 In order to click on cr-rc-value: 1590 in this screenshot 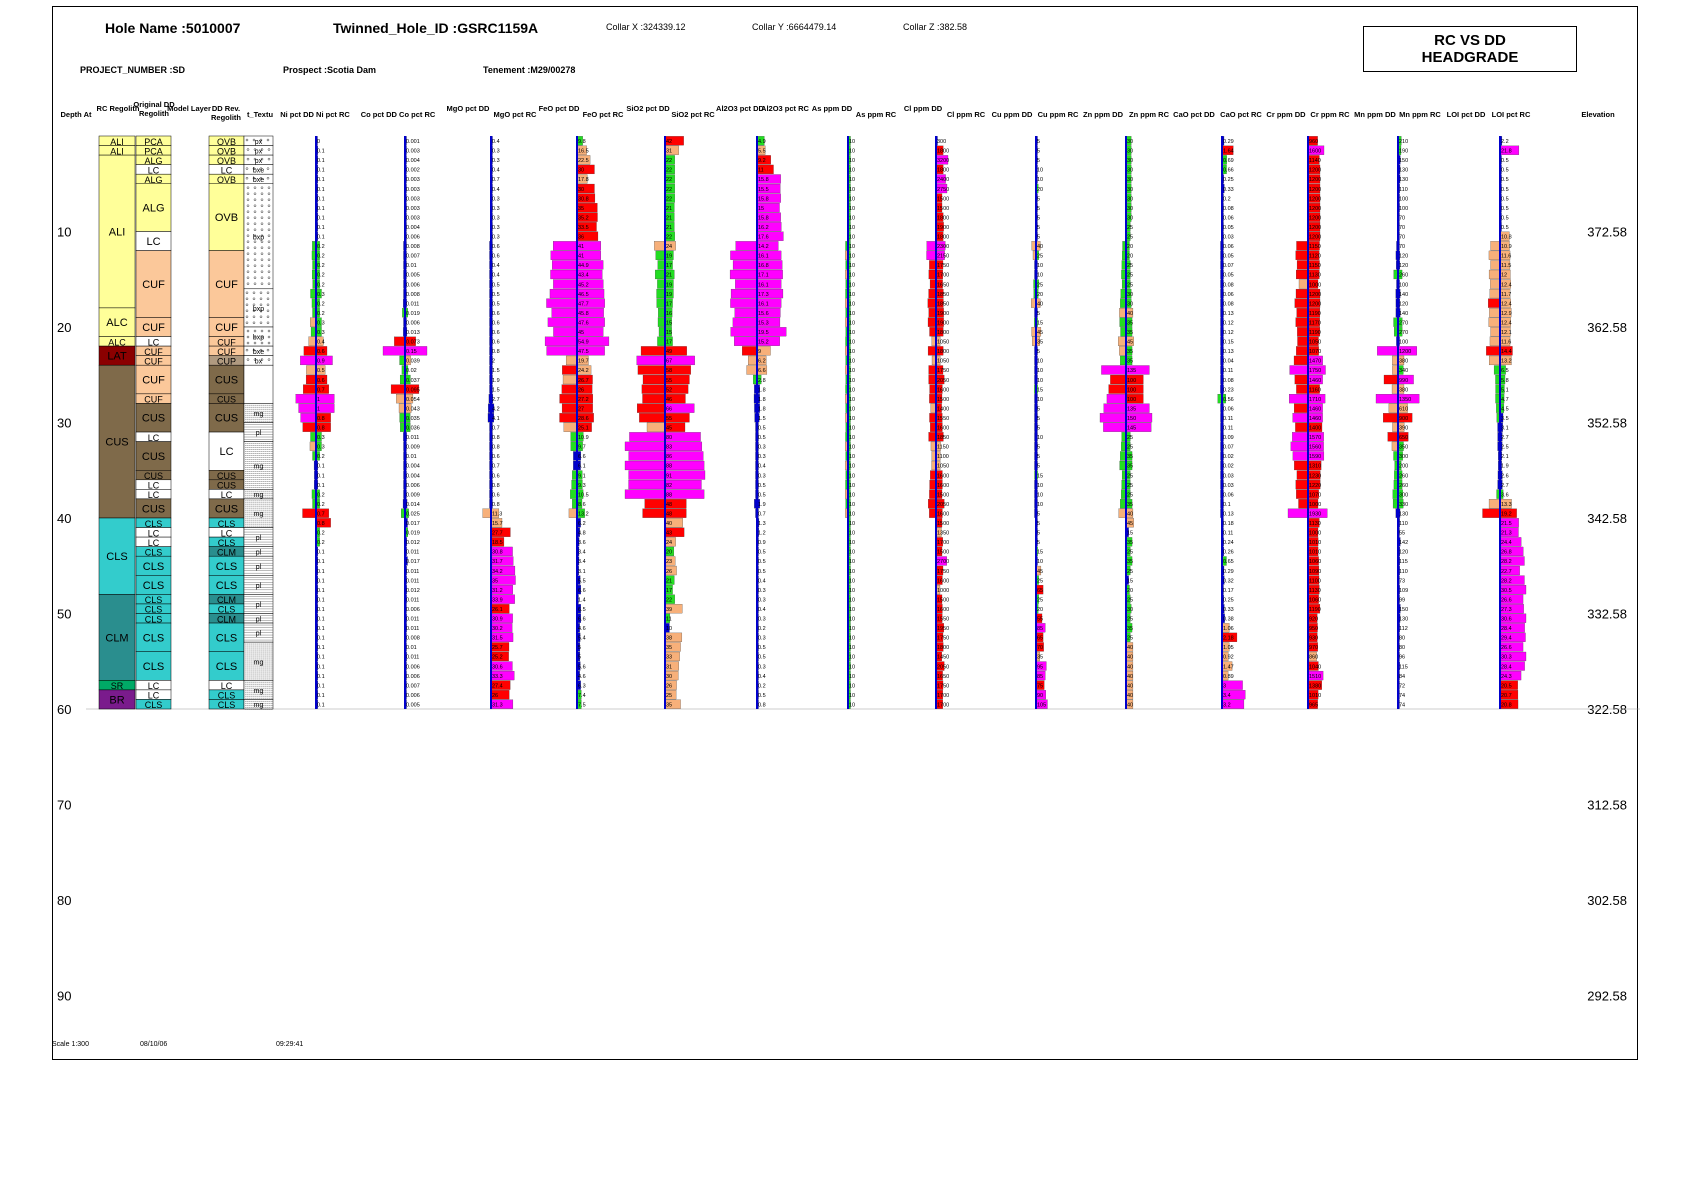, I will do `click(1315, 457)`.